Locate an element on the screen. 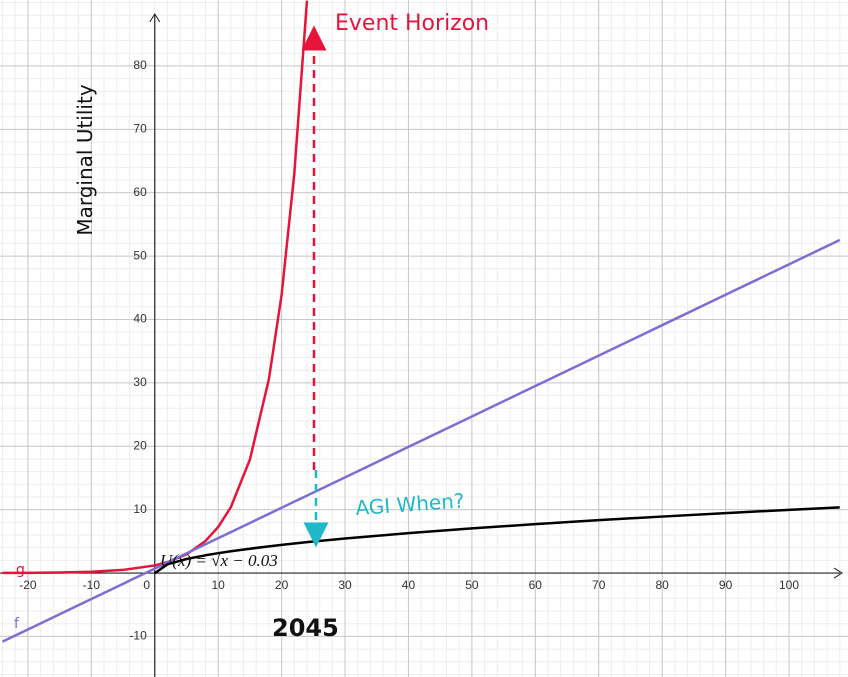  y-tick-label: 70 is located at coordinates (140, 128).